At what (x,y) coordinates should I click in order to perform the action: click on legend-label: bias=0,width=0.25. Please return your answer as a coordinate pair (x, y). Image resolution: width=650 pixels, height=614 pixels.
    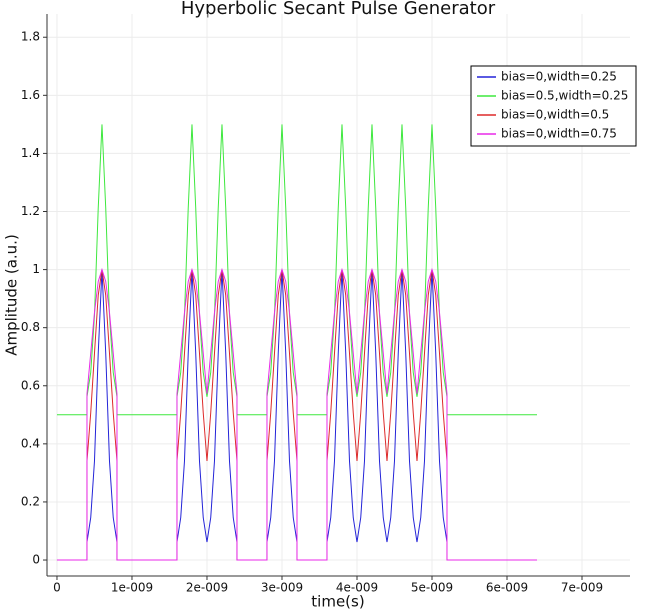
    Looking at the image, I should click on (559, 77).